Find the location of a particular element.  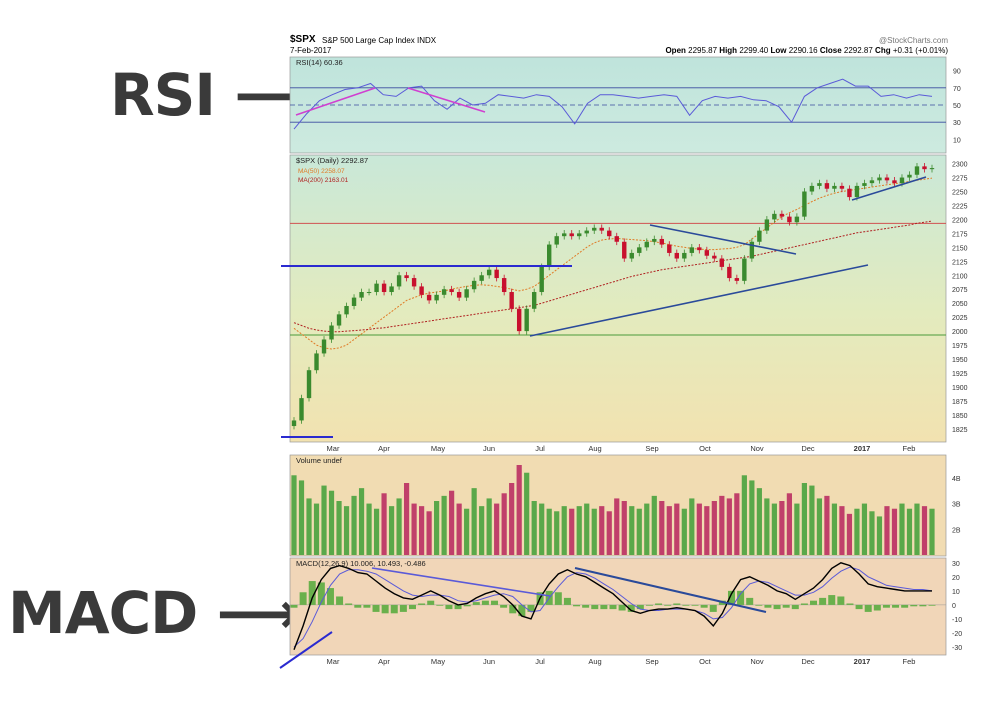

price-tick-label: 2250 is located at coordinates (960, 193).